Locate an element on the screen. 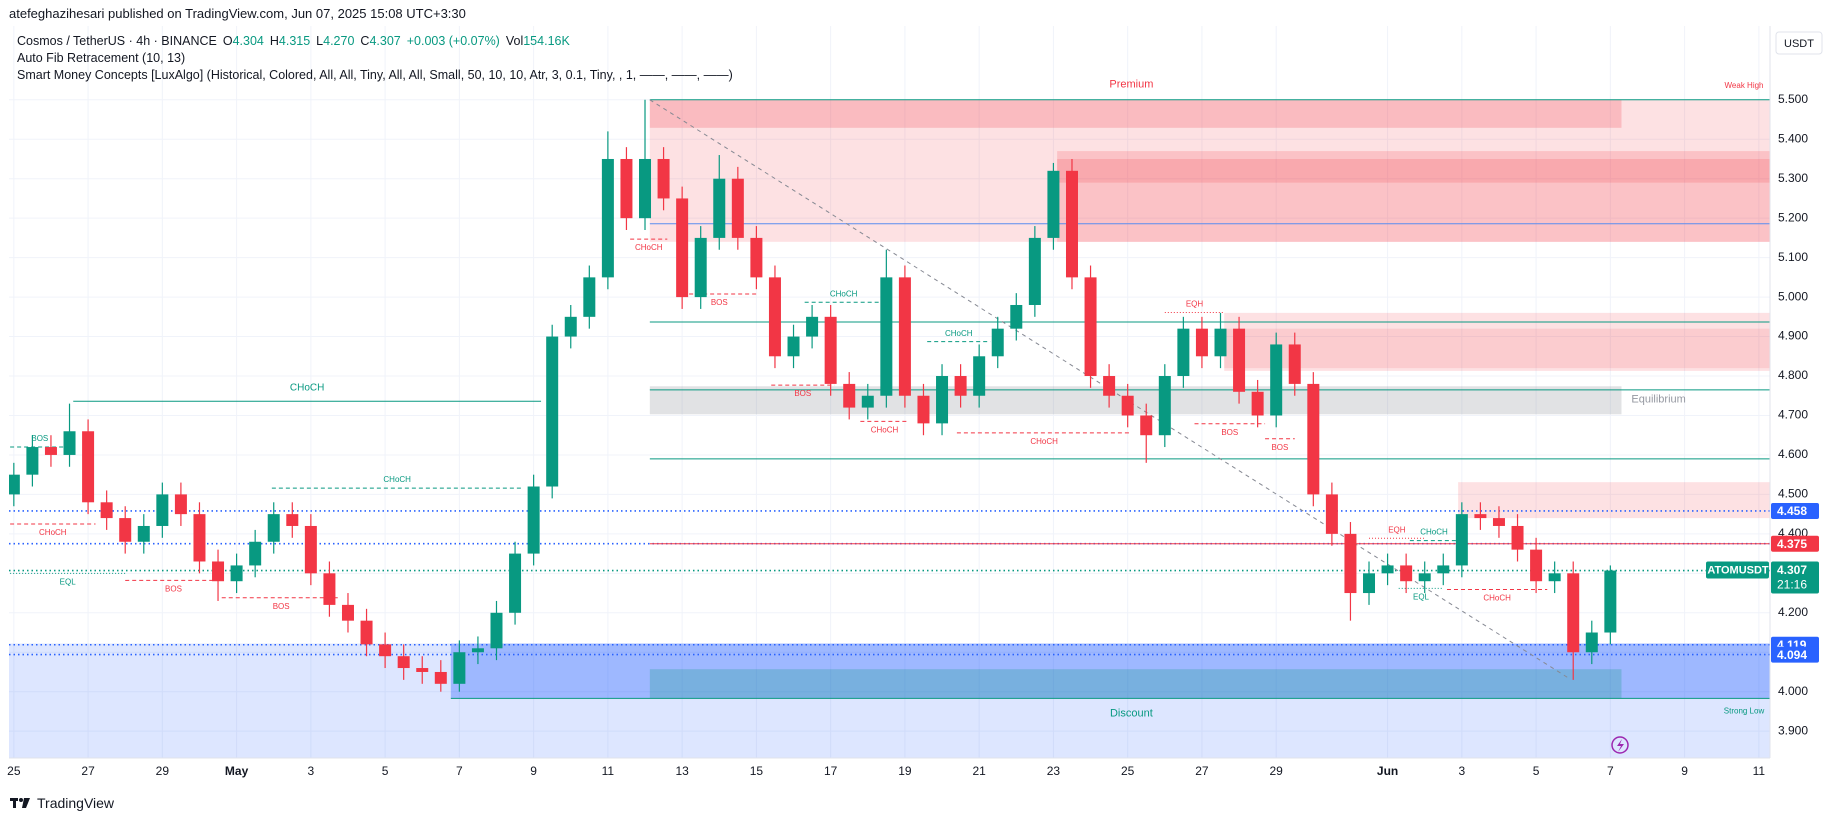 The image size is (1835, 822). price-axis is located at coordinates (1802, 411).